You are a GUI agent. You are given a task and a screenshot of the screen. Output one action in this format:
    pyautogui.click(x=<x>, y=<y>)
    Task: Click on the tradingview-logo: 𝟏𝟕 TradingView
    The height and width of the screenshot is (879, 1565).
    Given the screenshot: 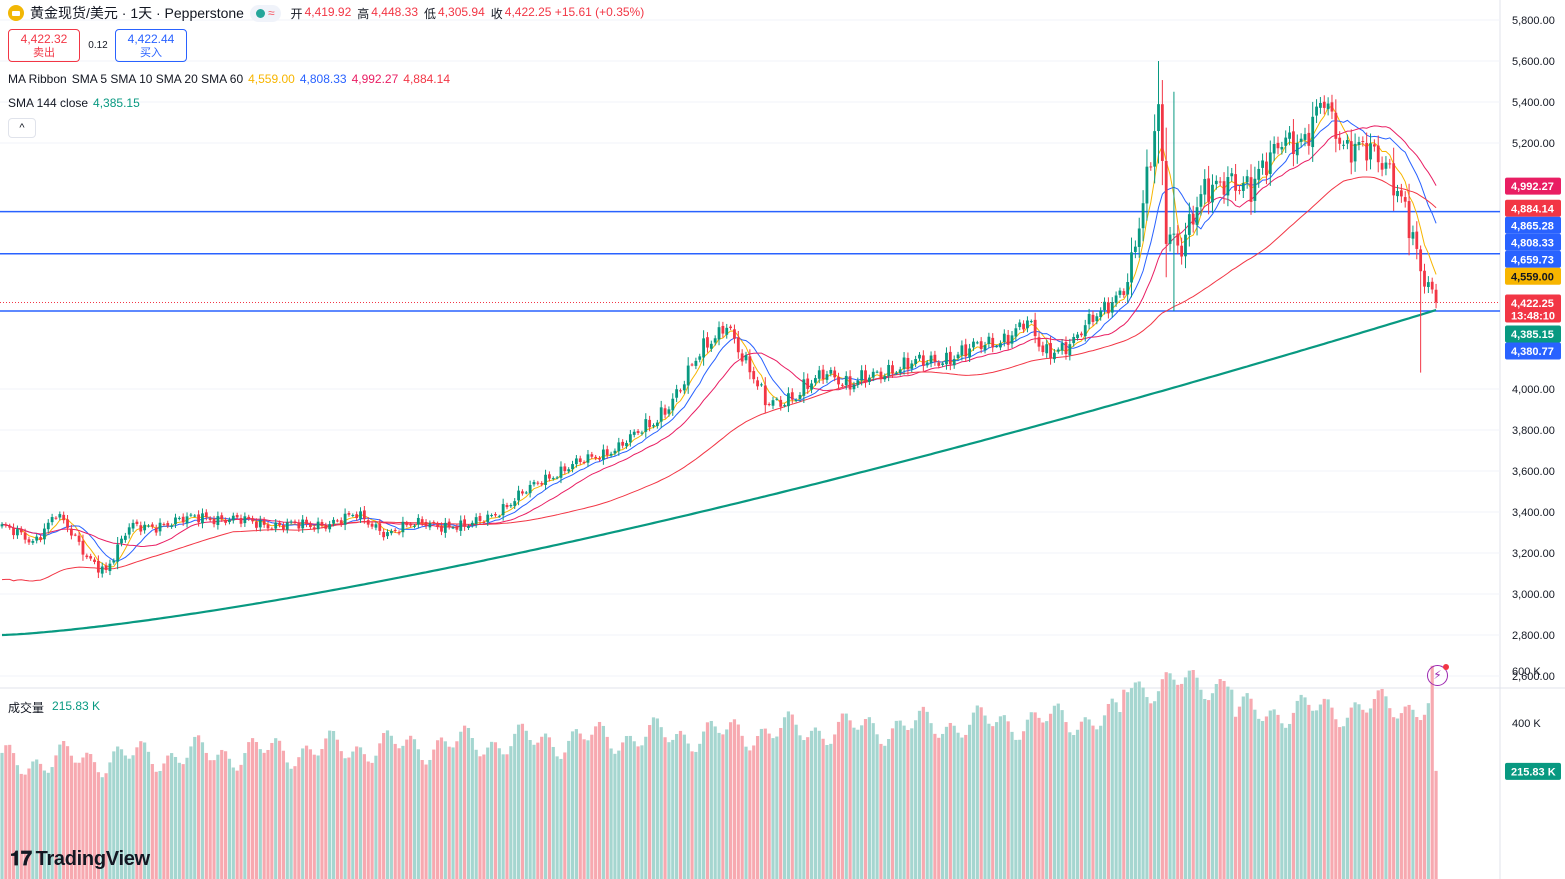 What is the action you would take?
    pyautogui.click(x=80, y=859)
    